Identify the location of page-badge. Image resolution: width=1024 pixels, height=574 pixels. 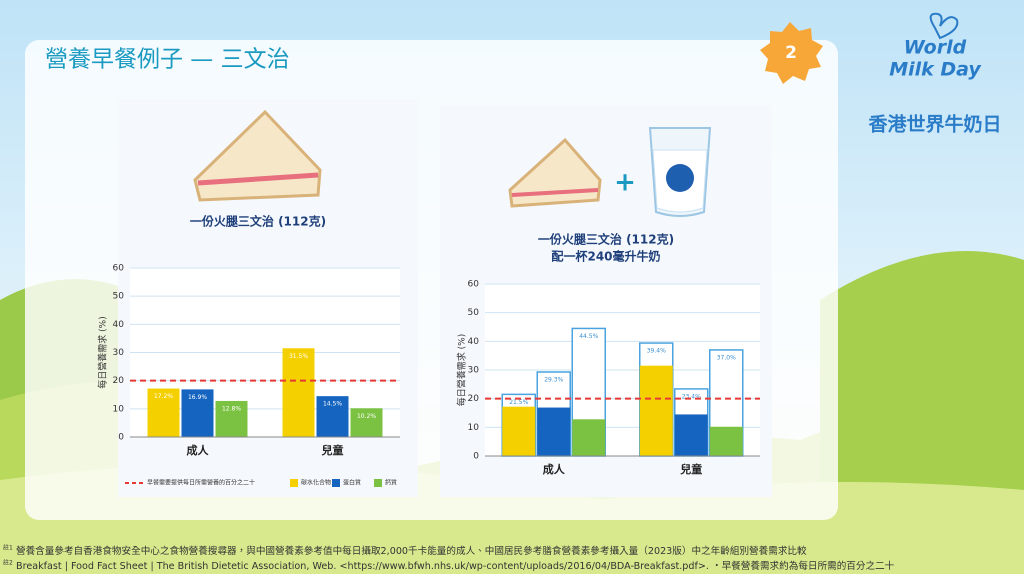
(791, 53).